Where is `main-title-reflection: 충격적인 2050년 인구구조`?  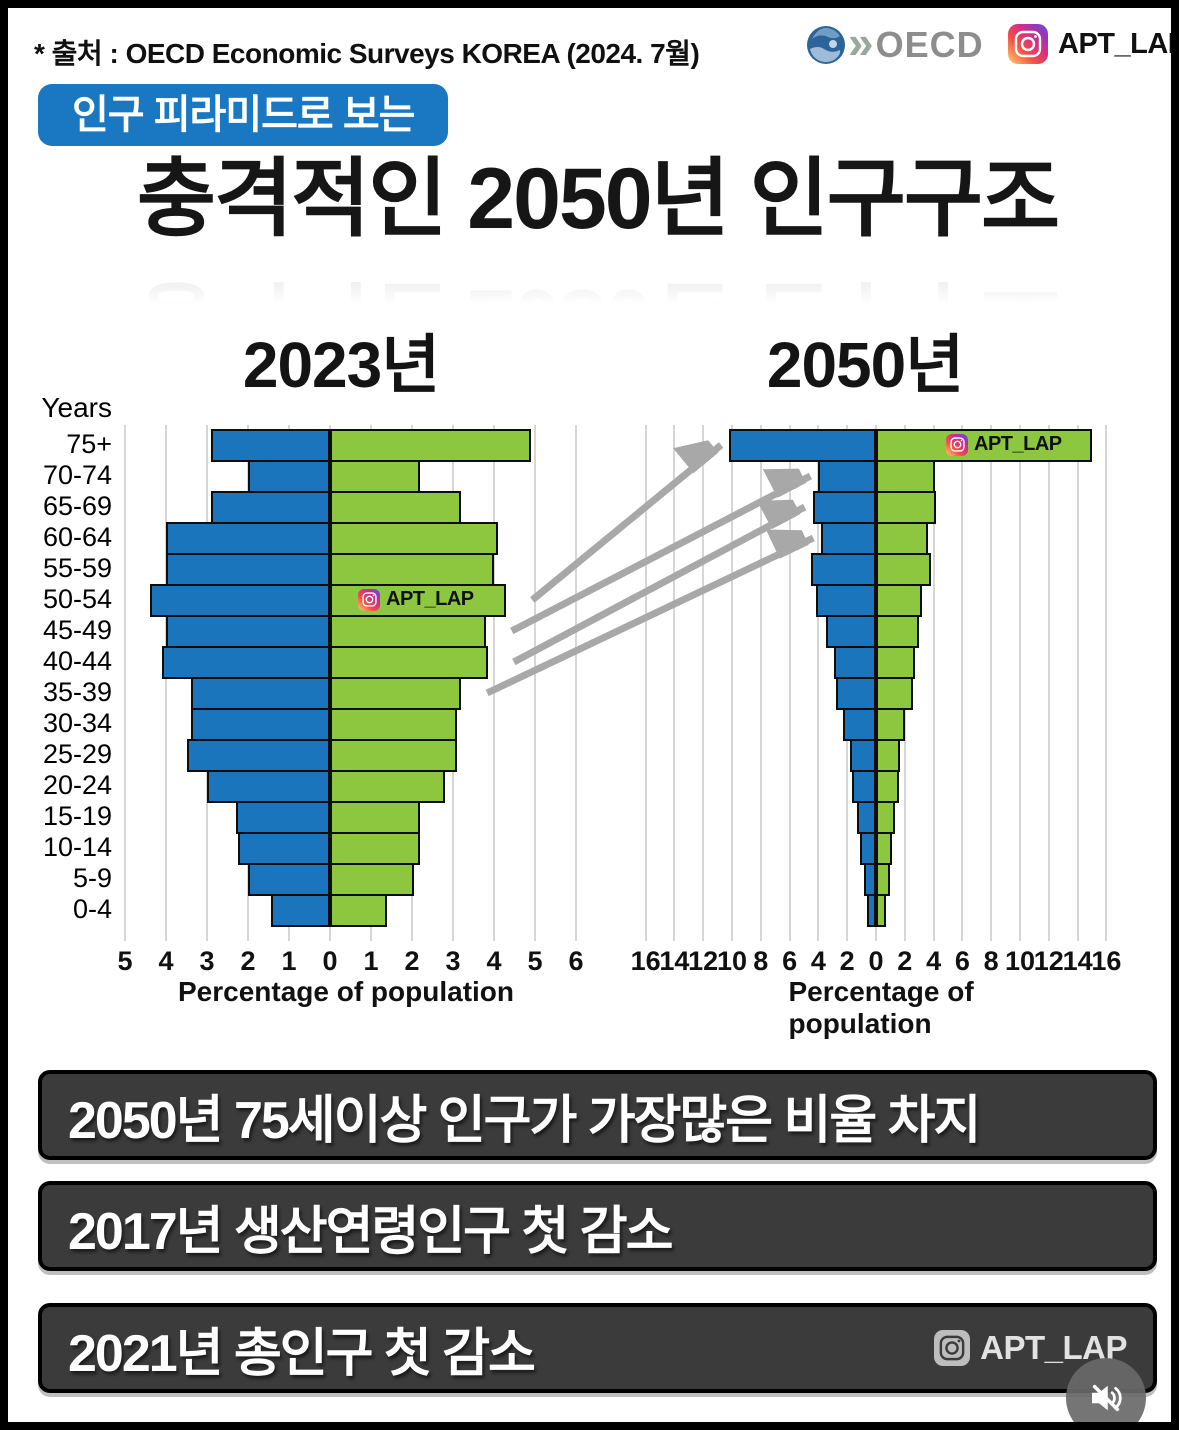
main-title-reflection: 충격적인 2050년 인구구조 is located at coordinates (597, 286).